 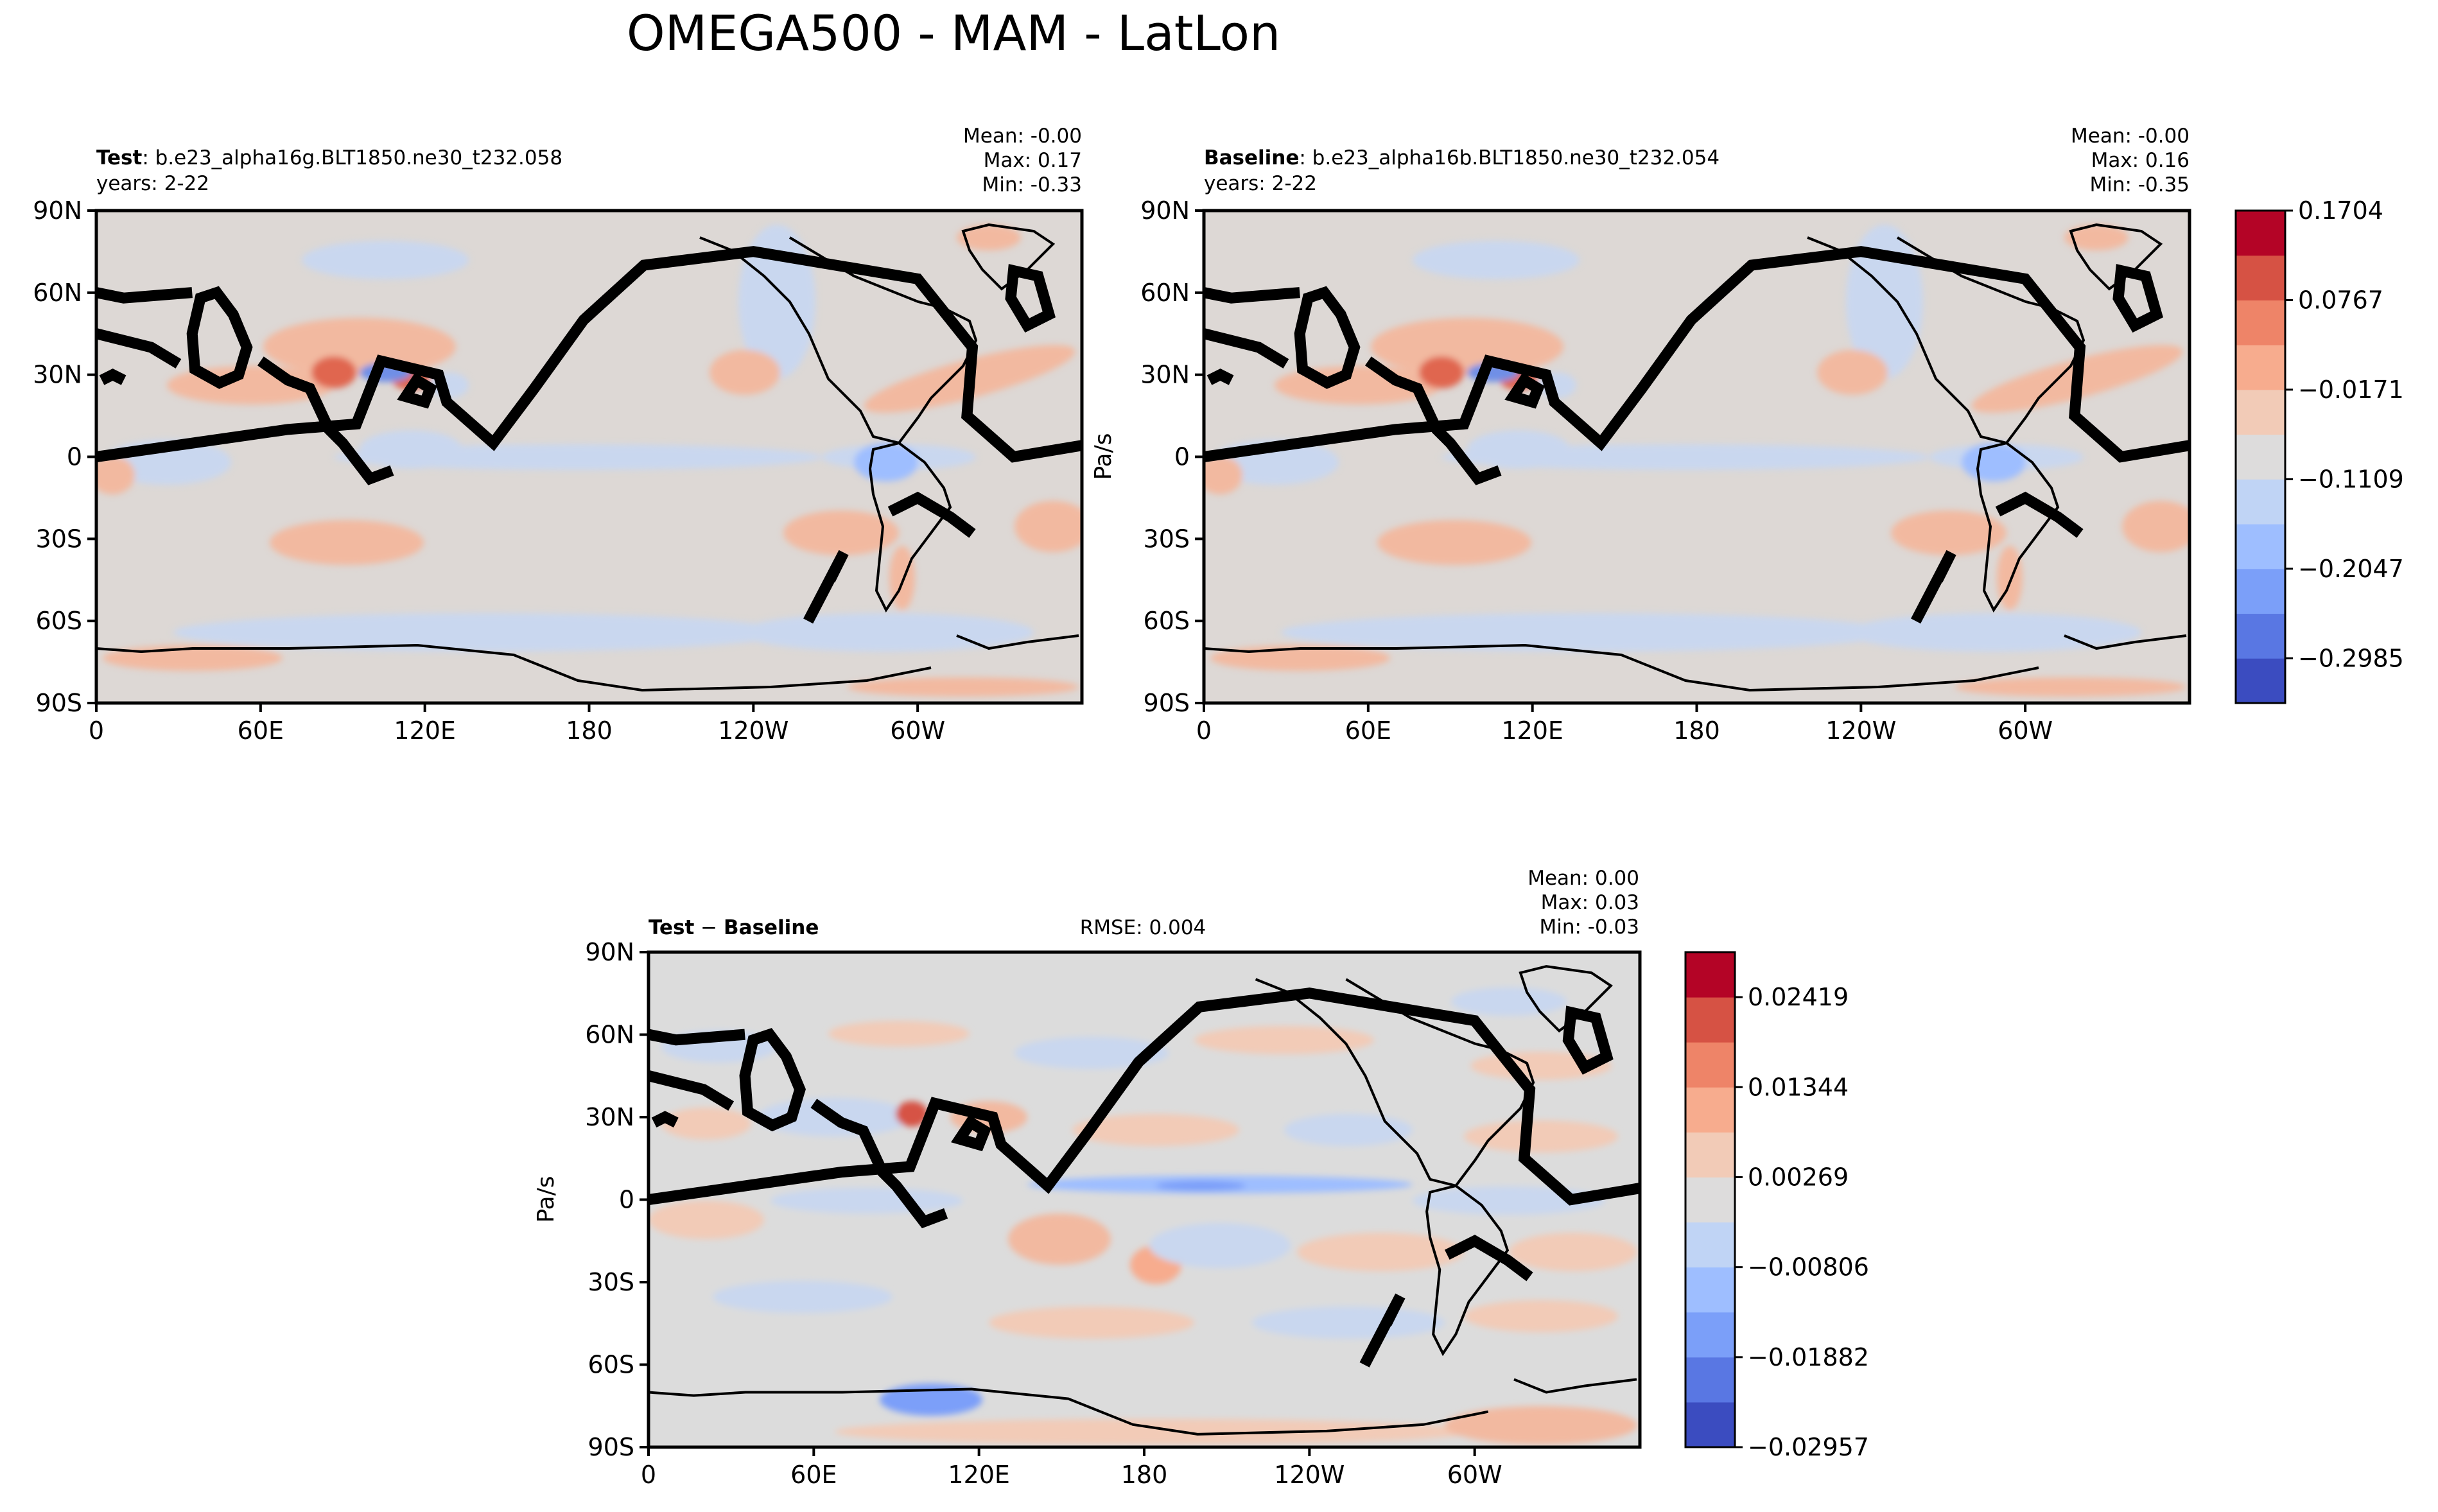 What do you see at coordinates (709, 927) in the screenshot?
I see `panel-diff-label-sep: −` at bounding box center [709, 927].